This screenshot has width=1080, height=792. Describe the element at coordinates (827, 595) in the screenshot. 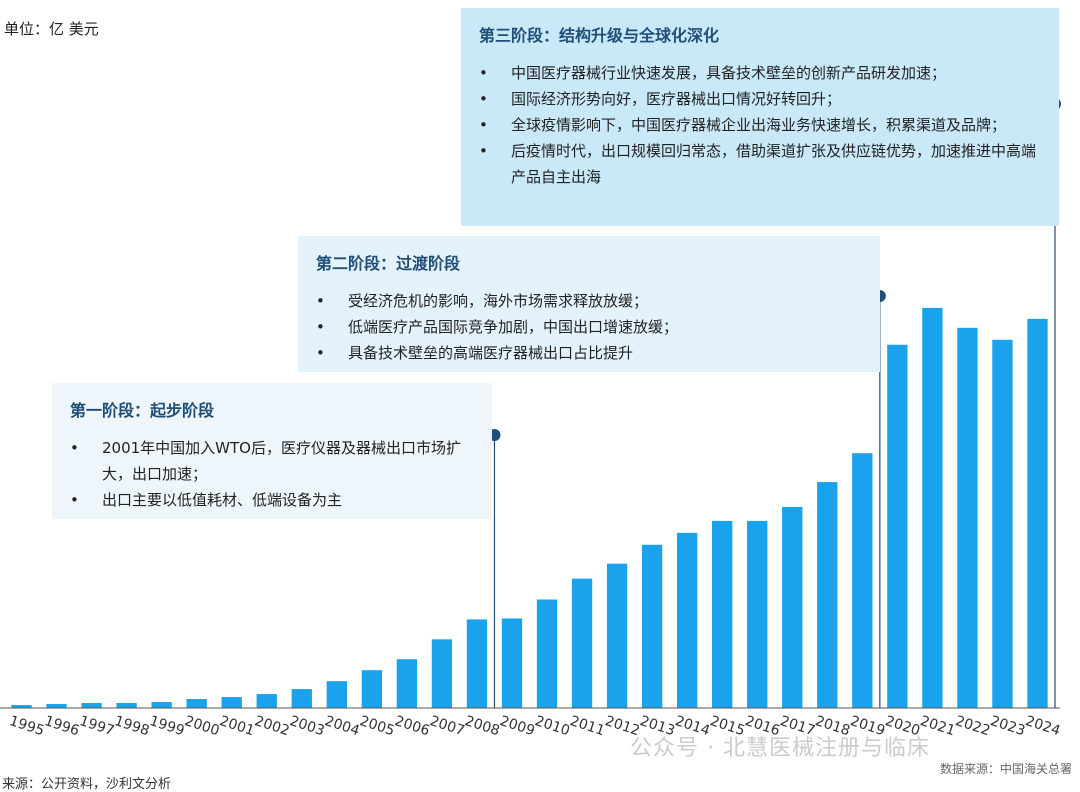

I see `bar-2018` at that location.